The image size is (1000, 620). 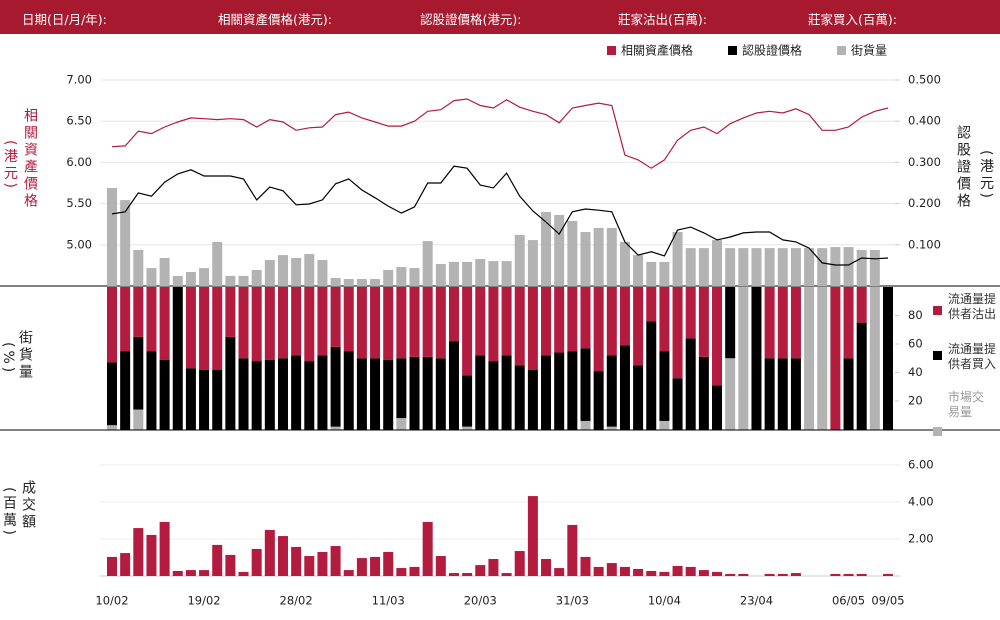 I want to click on header-field: 莊家沽出(百萬):, so click(x=662, y=19).